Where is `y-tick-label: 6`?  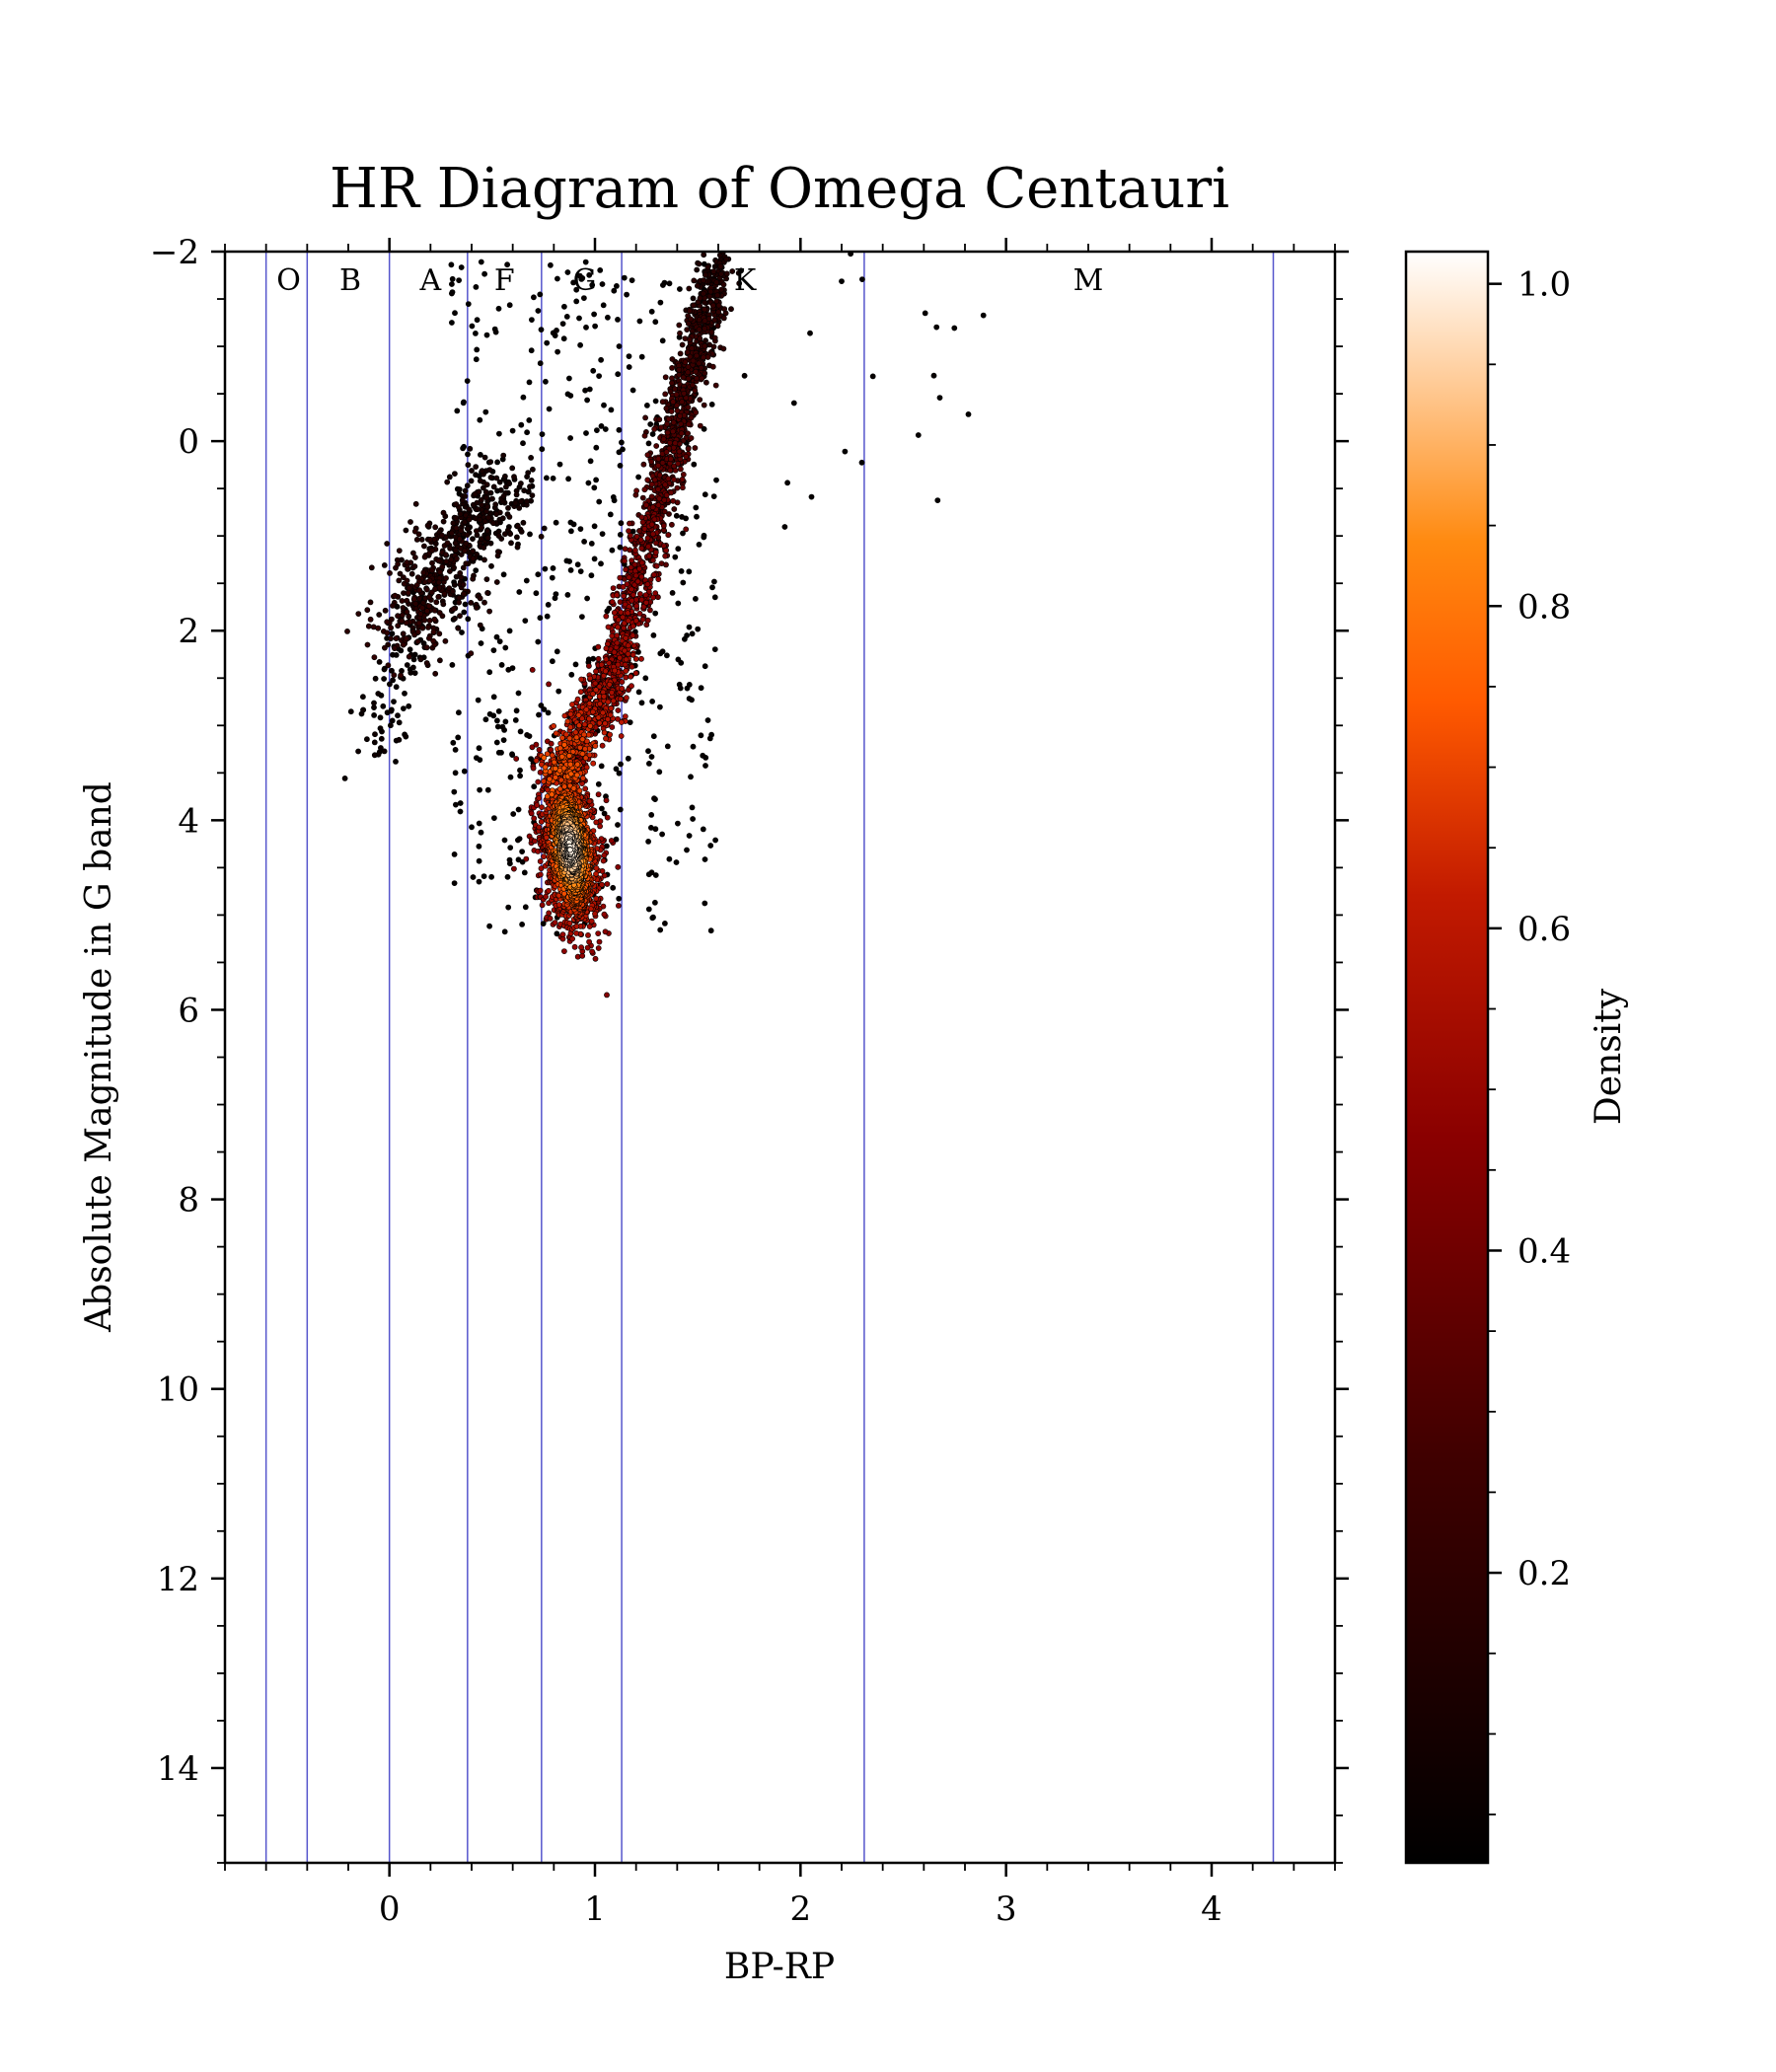
y-tick-label: 6 is located at coordinates (189, 1010).